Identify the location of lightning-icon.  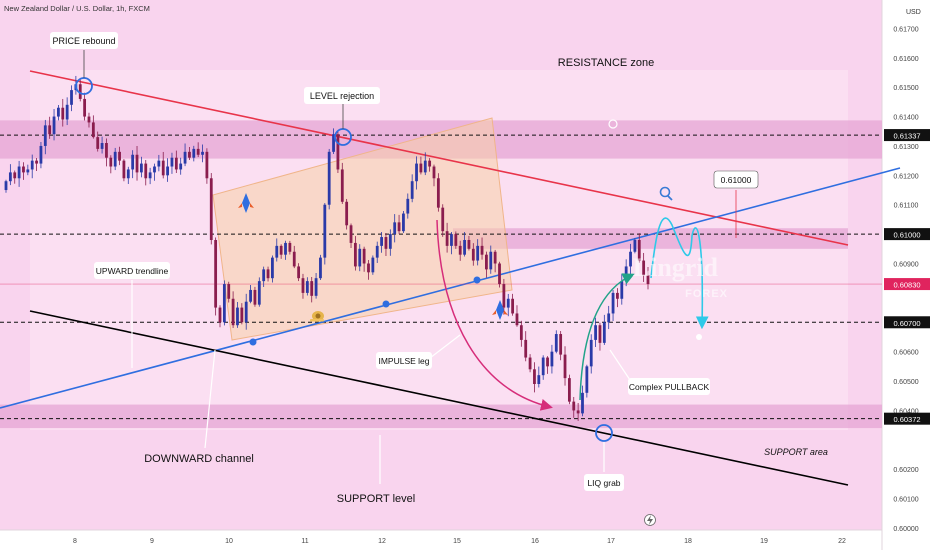
(650, 520).